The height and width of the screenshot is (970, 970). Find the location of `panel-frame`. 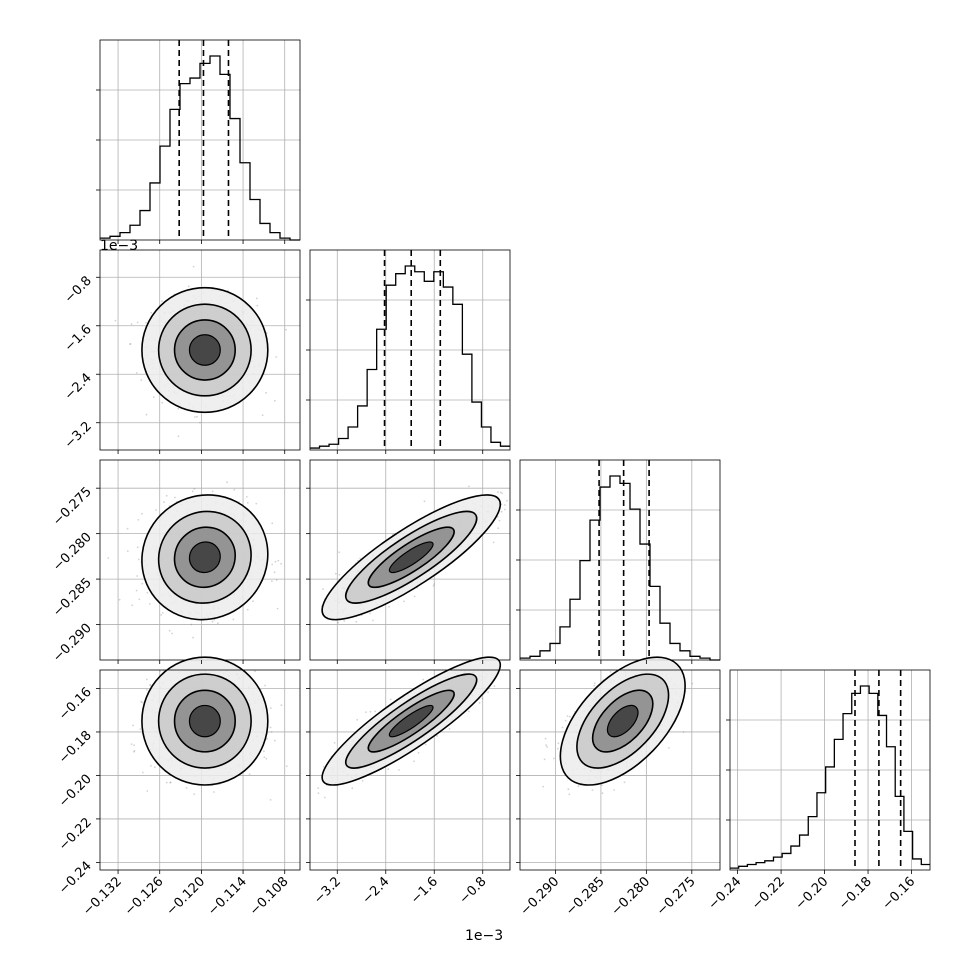

panel-frame is located at coordinates (200, 350).